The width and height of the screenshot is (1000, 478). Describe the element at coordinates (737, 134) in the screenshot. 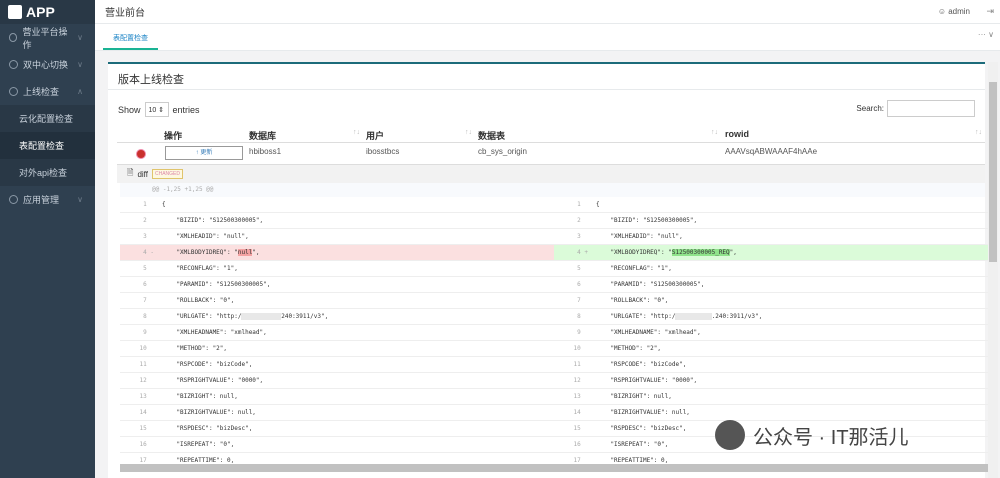

I see `col-rowid: rowid` at that location.